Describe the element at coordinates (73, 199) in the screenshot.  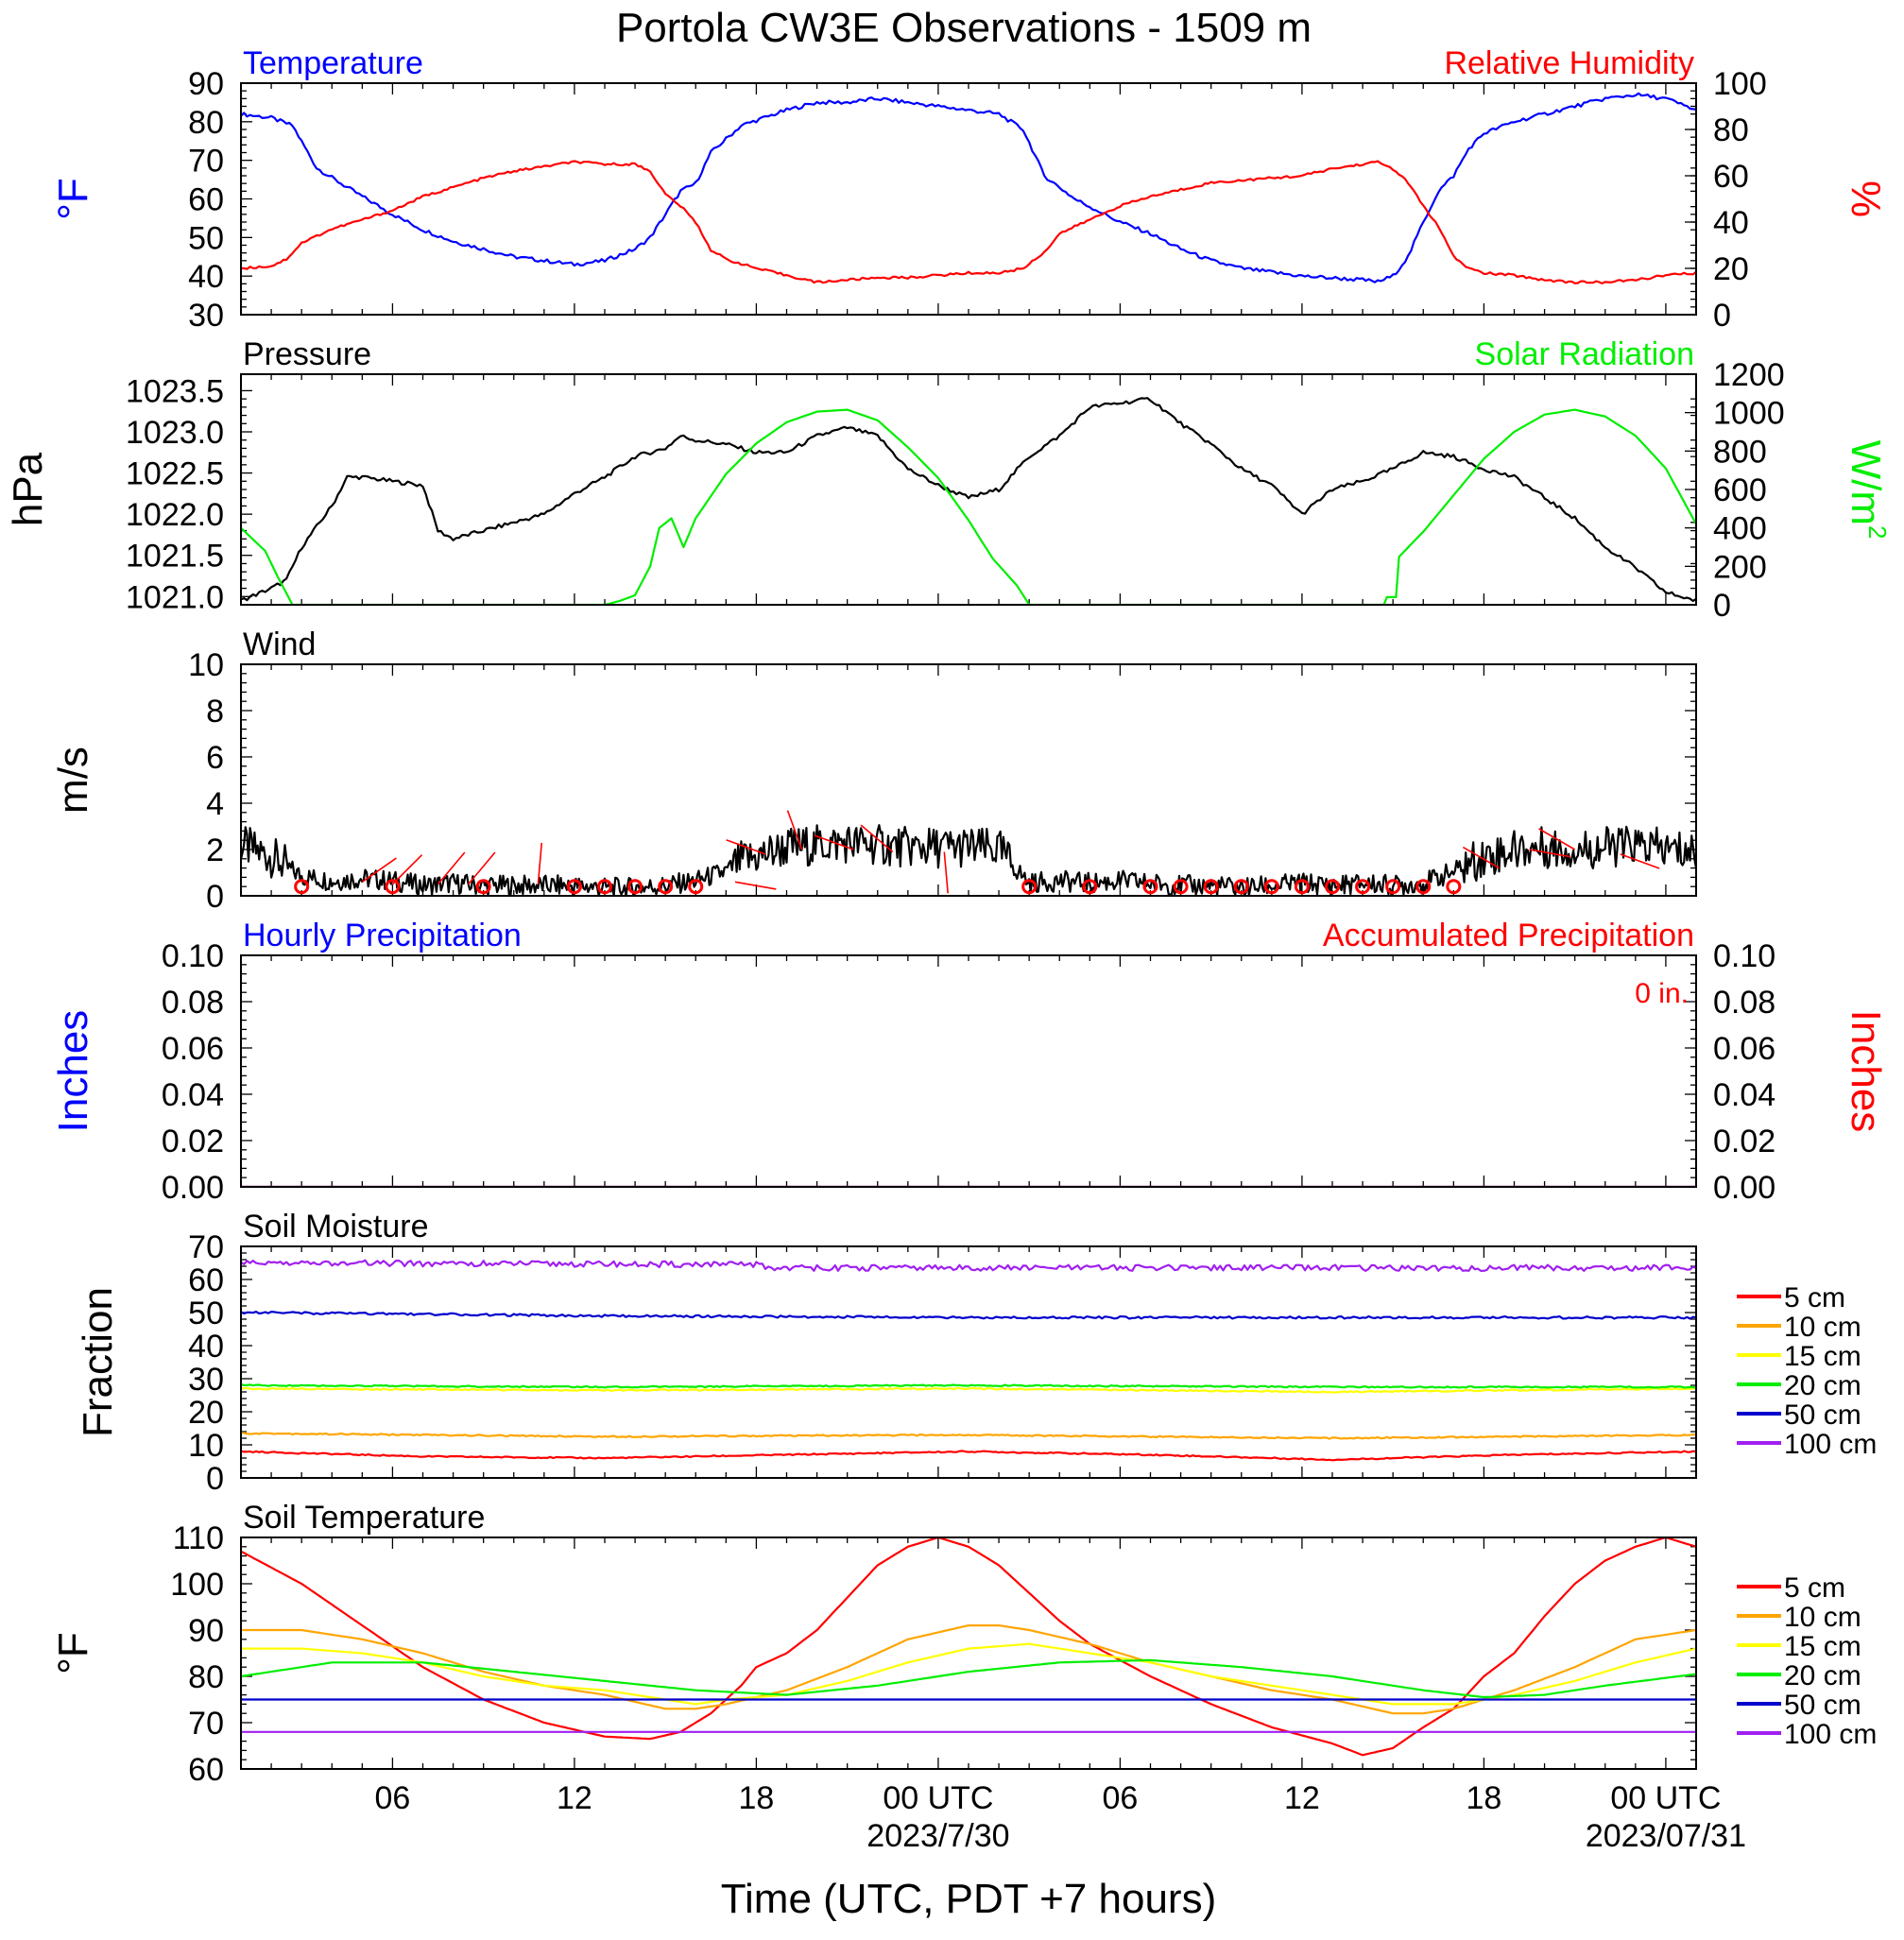
I see `y-axis-label-left: °F` at that location.